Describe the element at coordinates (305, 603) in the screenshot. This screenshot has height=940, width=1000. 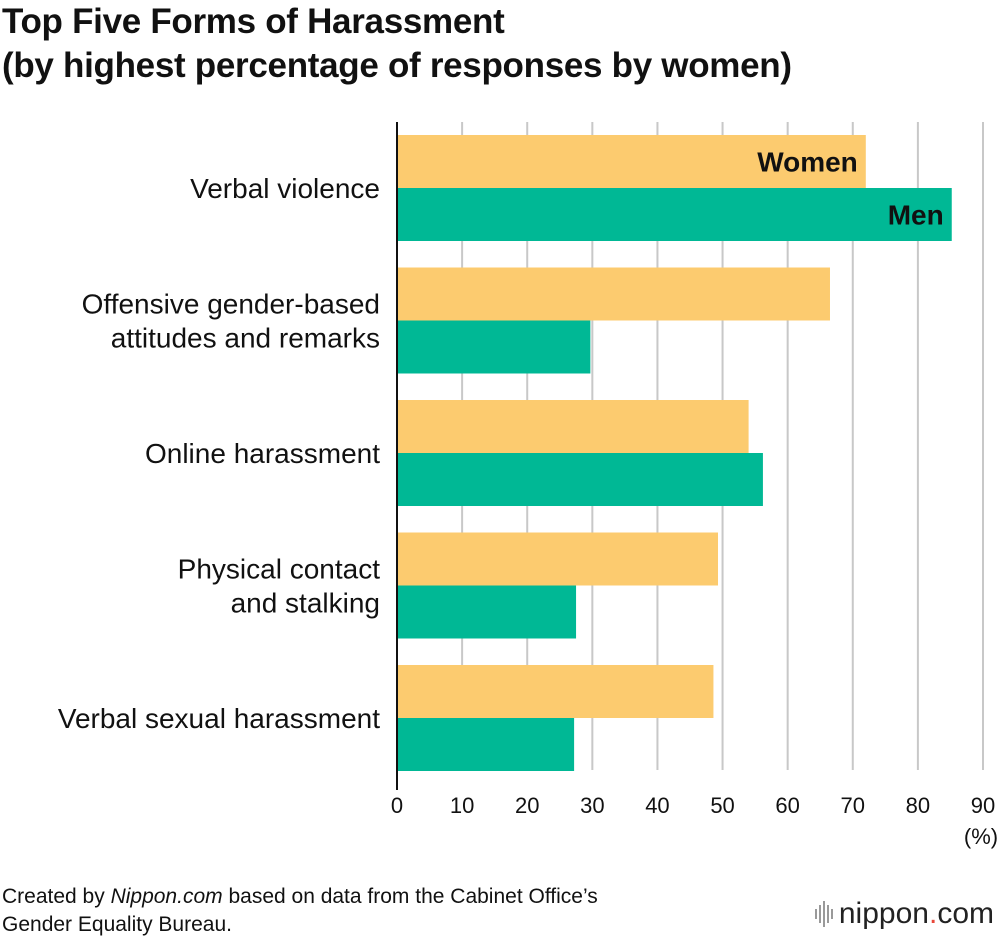
I see `category-label-3-1: and stalking` at that location.